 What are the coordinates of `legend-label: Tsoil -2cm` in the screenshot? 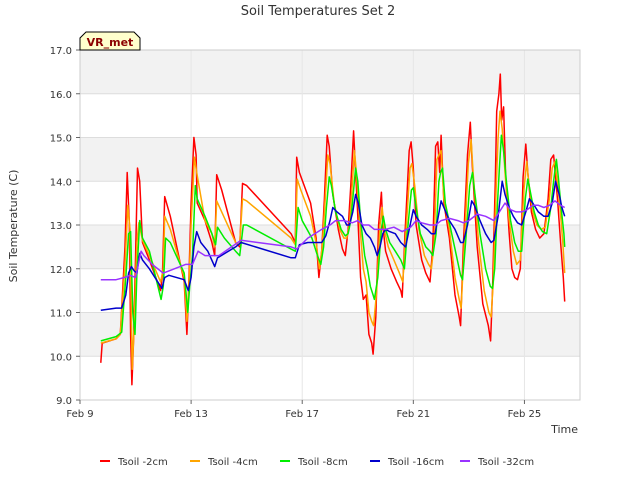 It's located at (142, 462).